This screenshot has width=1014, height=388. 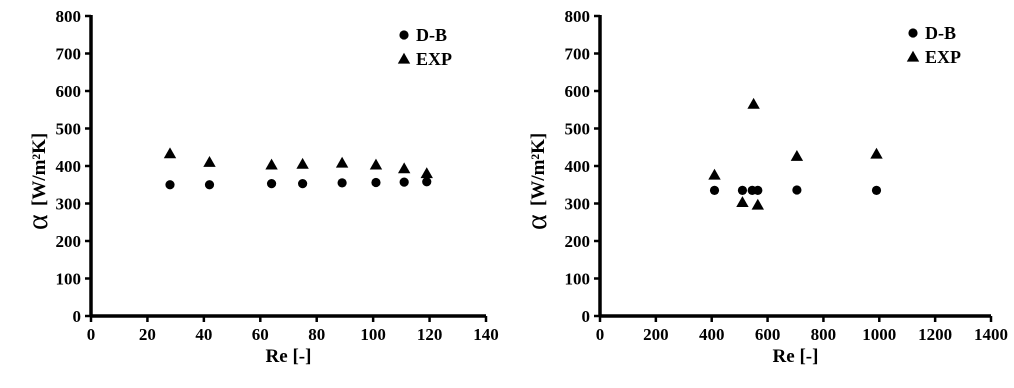 I want to click on x-tick-label: 60, so click(x=260, y=334).